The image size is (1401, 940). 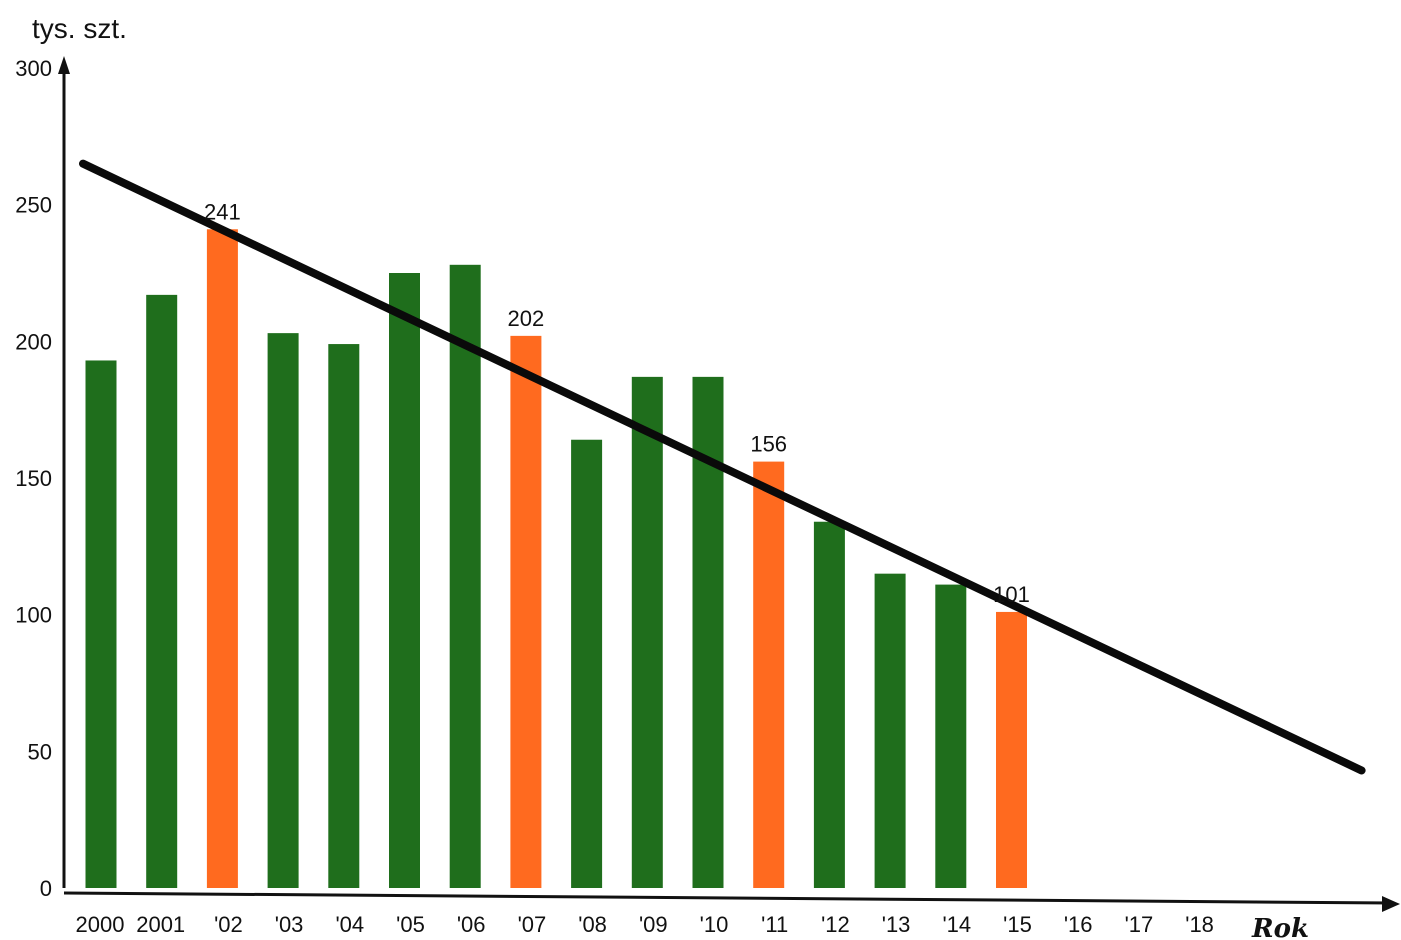 What do you see at coordinates (228, 924) in the screenshot?
I see `x-tick-label: '02` at bounding box center [228, 924].